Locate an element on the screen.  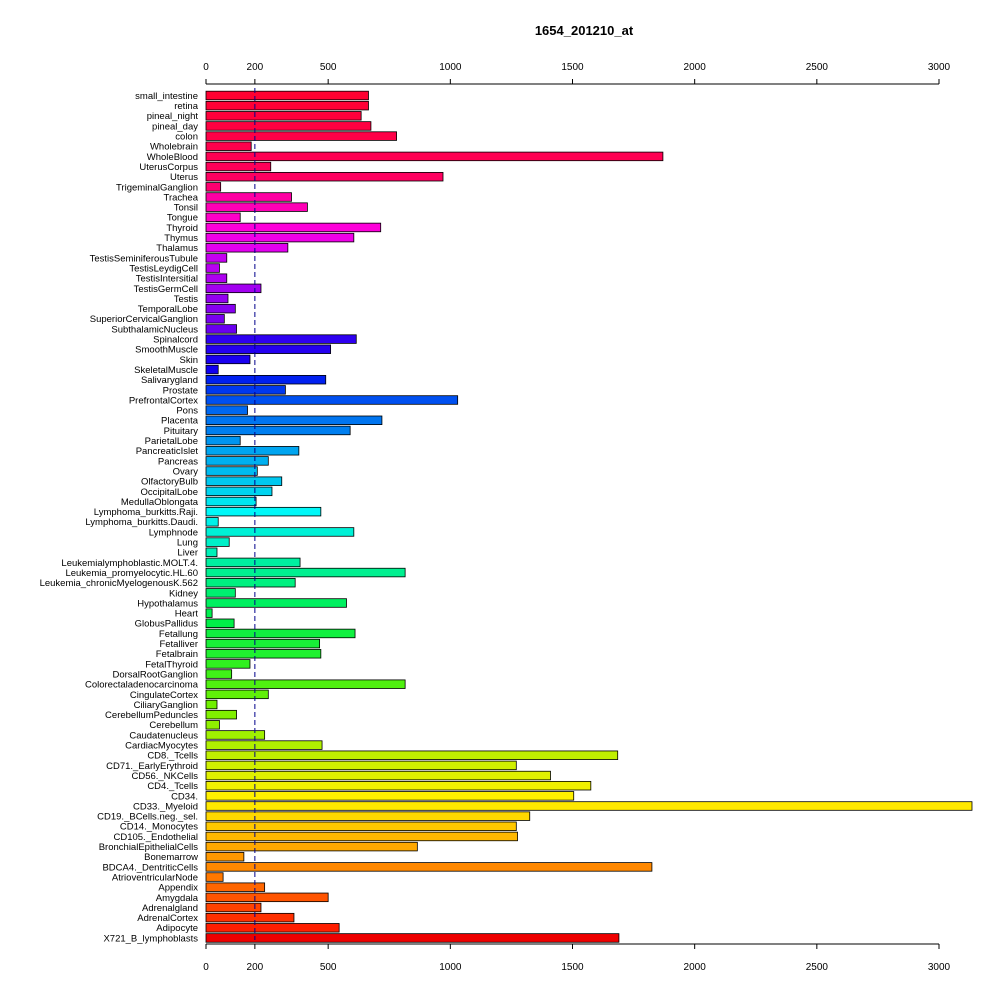
category-label: Thalamus is located at coordinates (177, 248).